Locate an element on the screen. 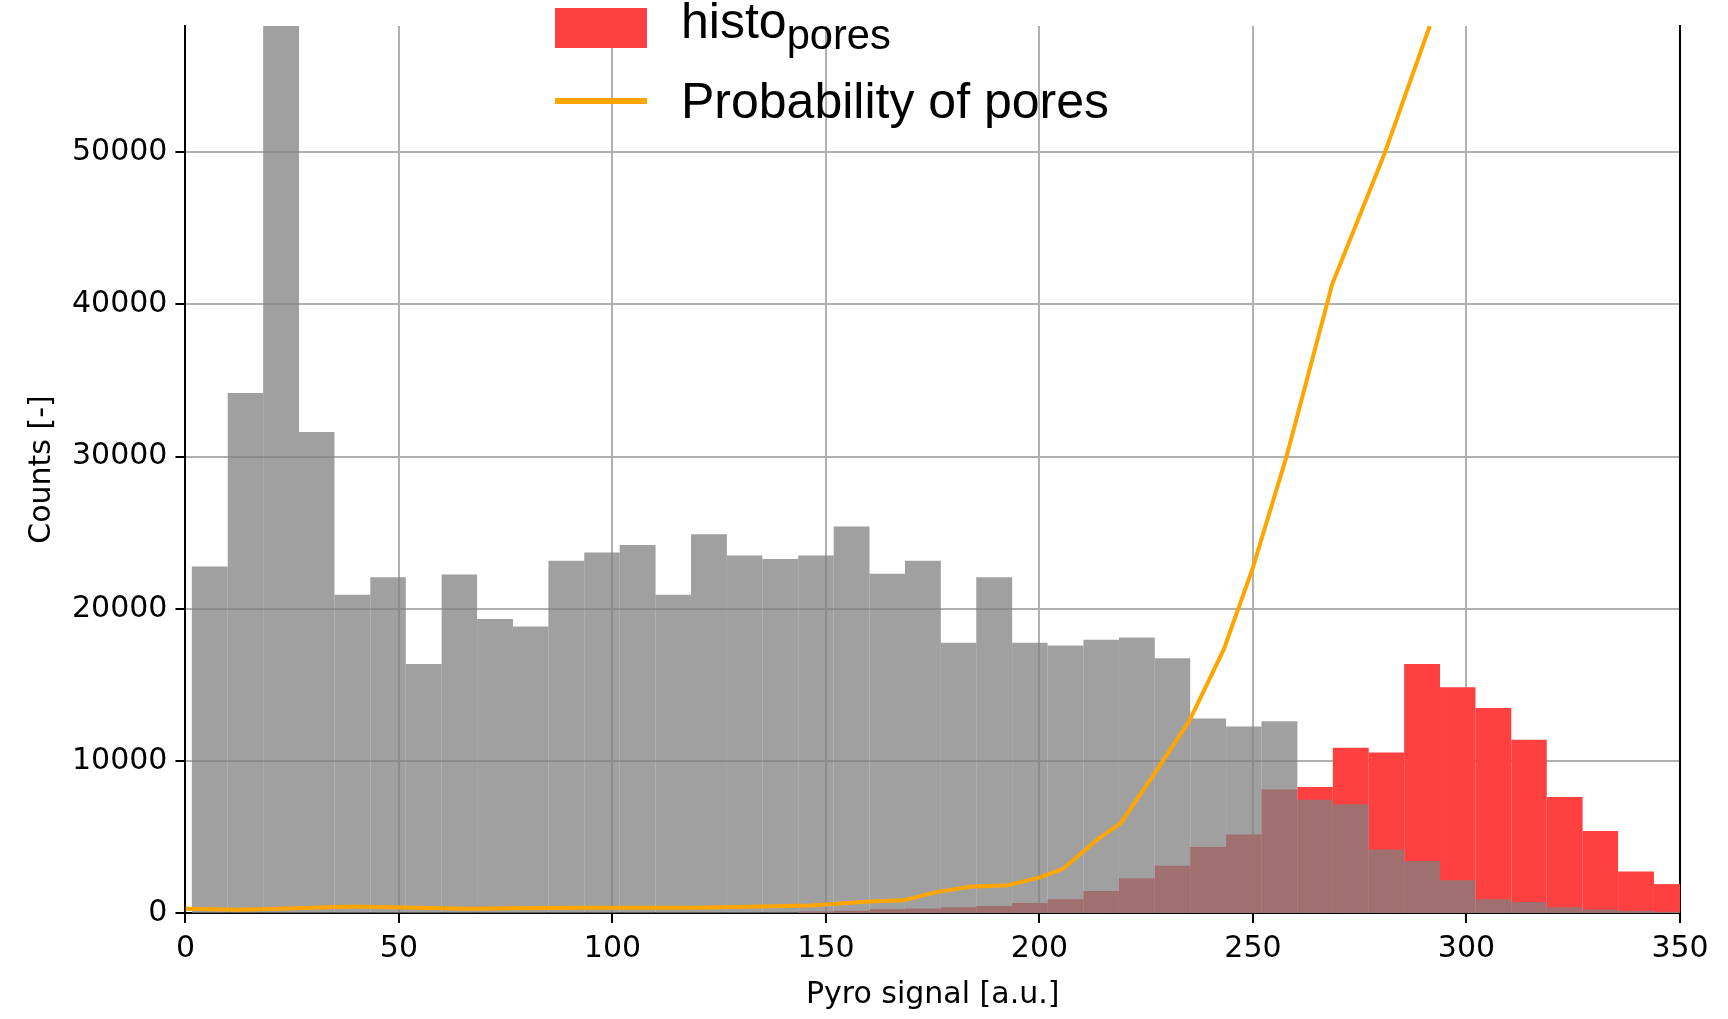  x-axis-title: Pyro signal [a.u.] is located at coordinates (932, 992).